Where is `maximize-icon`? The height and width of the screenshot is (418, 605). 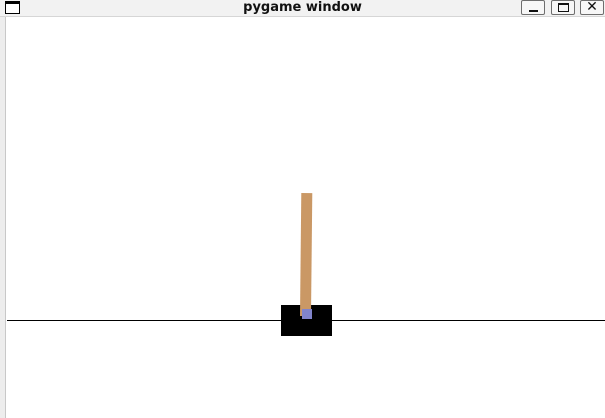
maximize-icon is located at coordinates (563, 7).